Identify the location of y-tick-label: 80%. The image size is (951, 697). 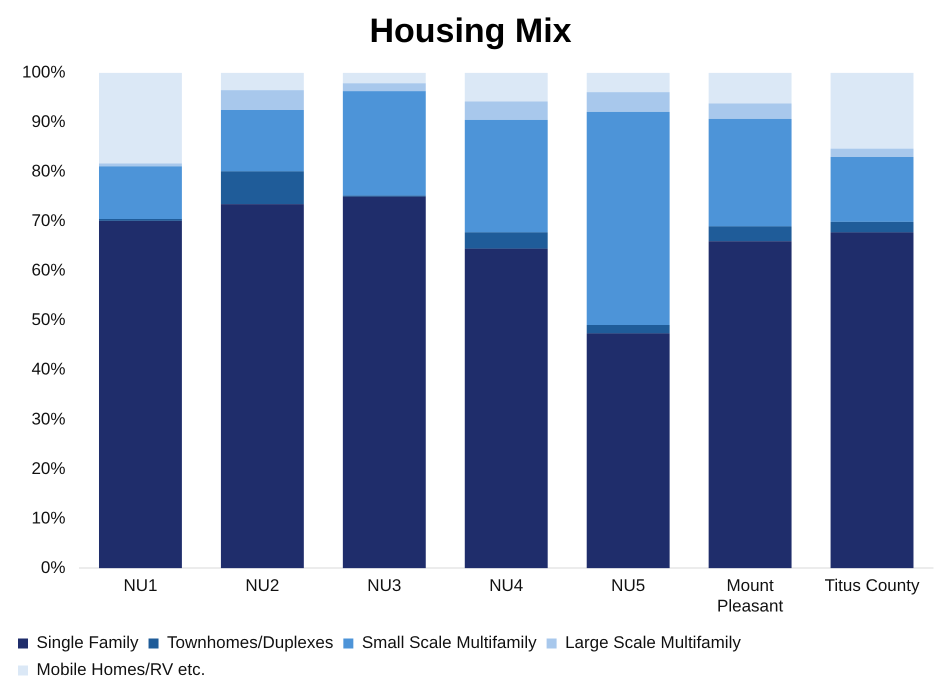
(48, 171).